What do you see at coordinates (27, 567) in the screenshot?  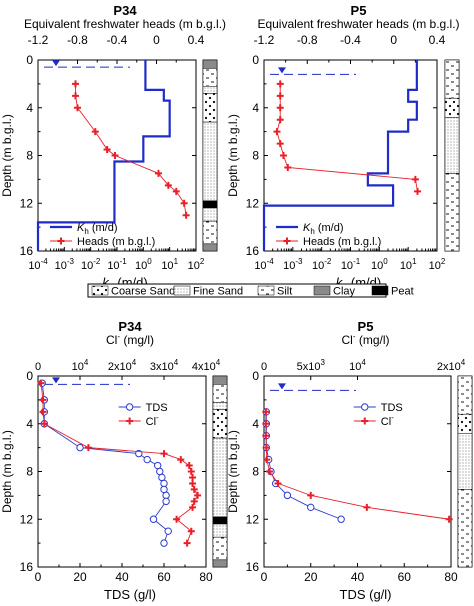 I see `y-tick-label: 16` at bounding box center [27, 567].